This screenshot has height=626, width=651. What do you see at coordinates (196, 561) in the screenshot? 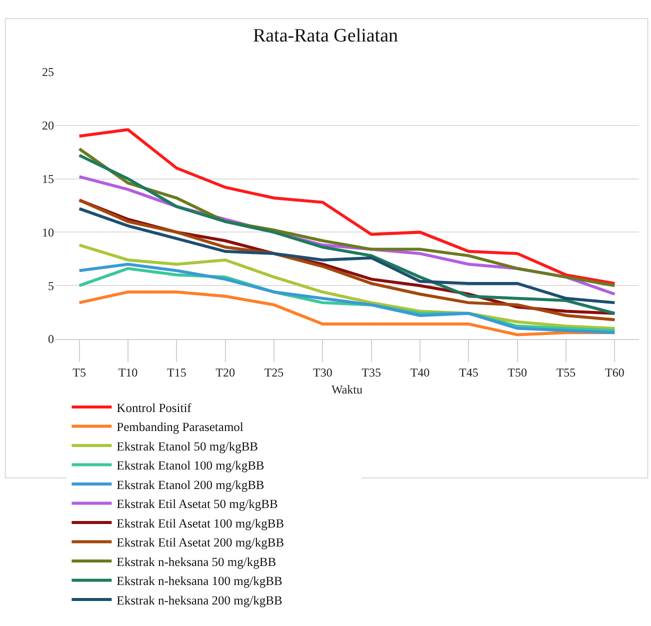
I see `legend-label: Ekstrak n-heksana 50 mg/kgBB` at bounding box center [196, 561].